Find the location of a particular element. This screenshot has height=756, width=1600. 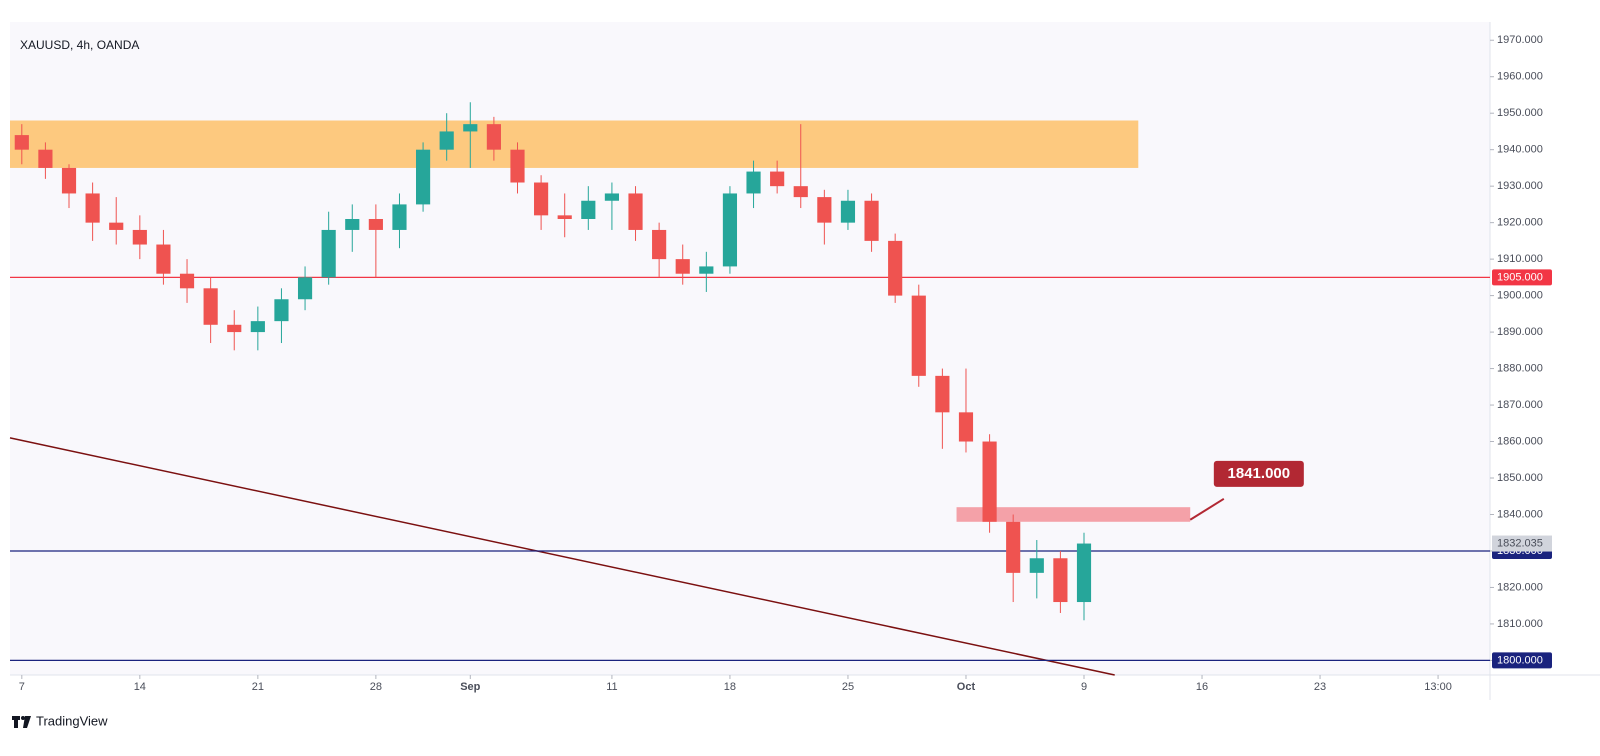

y-tick-label: 1930.000 is located at coordinates (1520, 186).